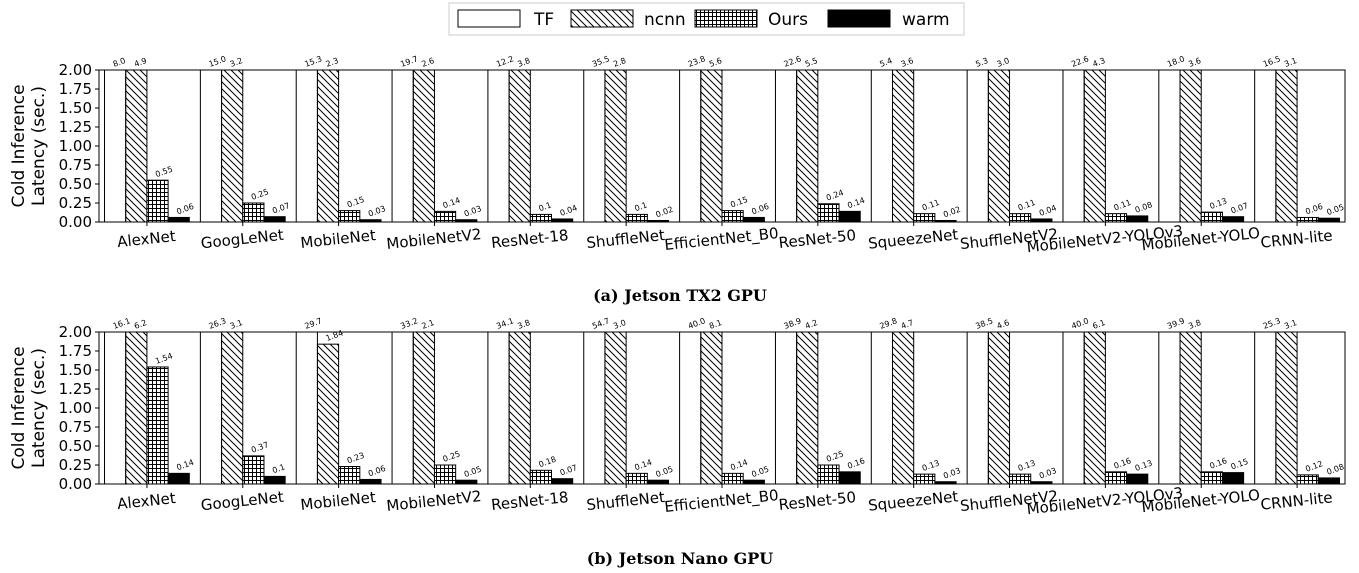  Describe the element at coordinates (242, 501) in the screenshot. I see `x-tick-label-nano-1: GoogLeNet` at that location.